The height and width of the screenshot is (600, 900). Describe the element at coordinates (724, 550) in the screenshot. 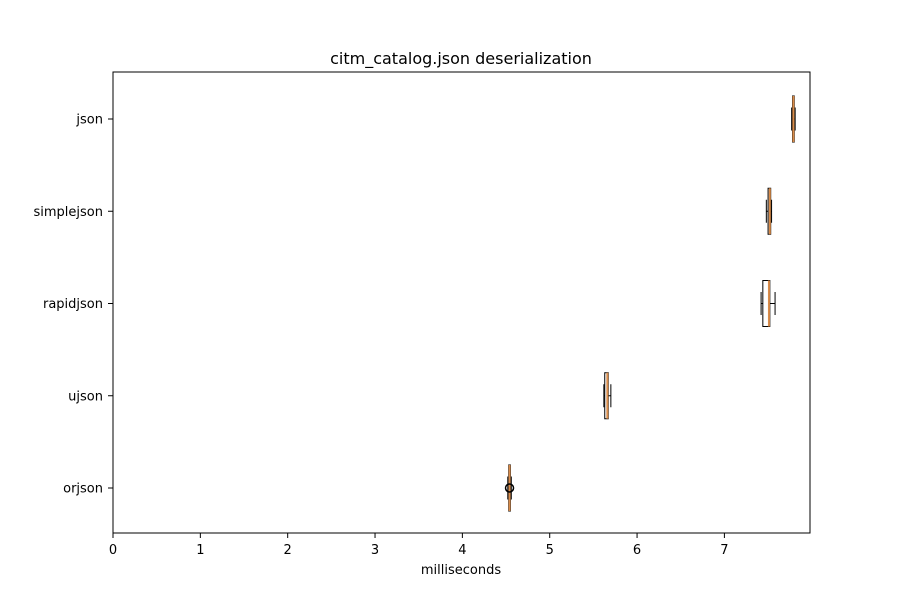

I see `x-tick-label: 7` at that location.